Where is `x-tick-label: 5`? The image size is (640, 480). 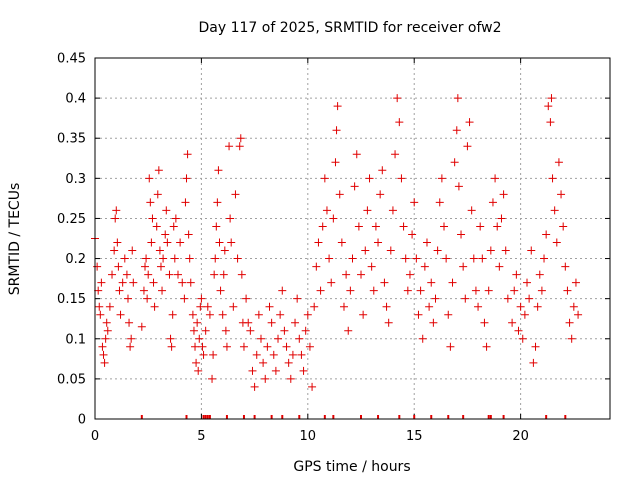 x-tick-label: 5 is located at coordinates (201, 436).